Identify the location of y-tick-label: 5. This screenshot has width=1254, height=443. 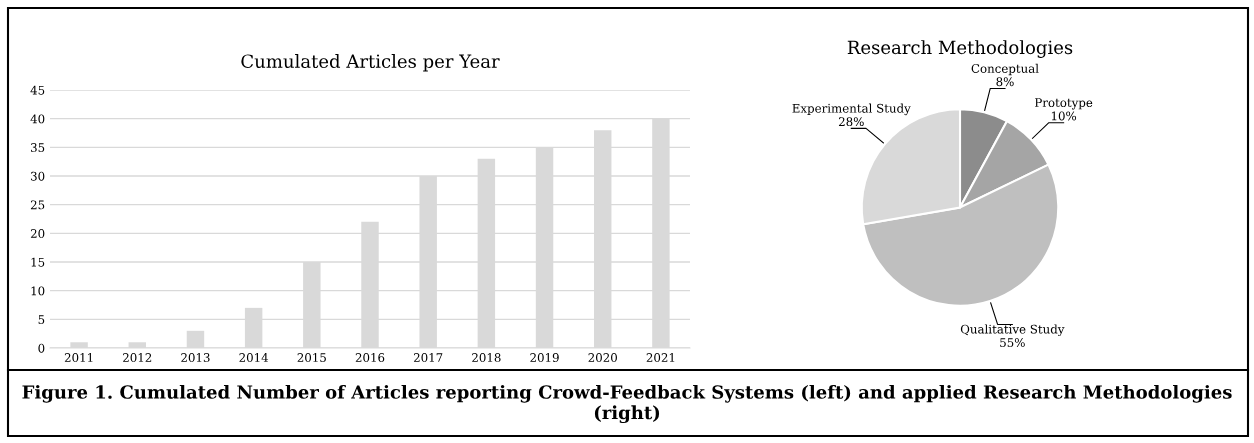
(41, 319).